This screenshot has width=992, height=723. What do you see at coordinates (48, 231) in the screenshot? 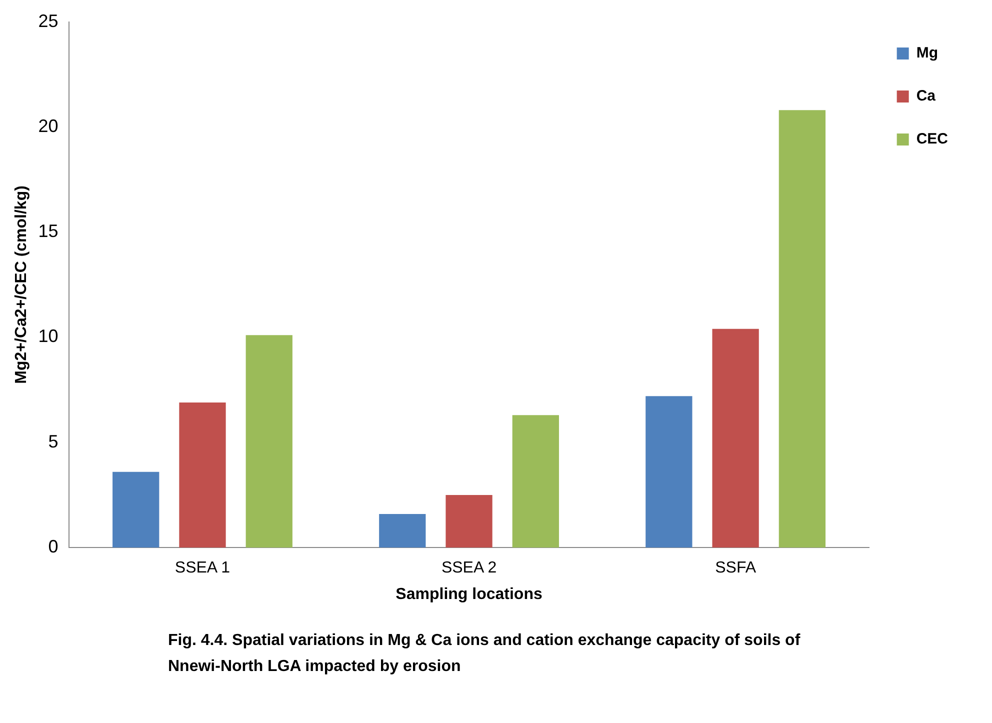
I see `y-tick-label: 15` at bounding box center [48, 231].